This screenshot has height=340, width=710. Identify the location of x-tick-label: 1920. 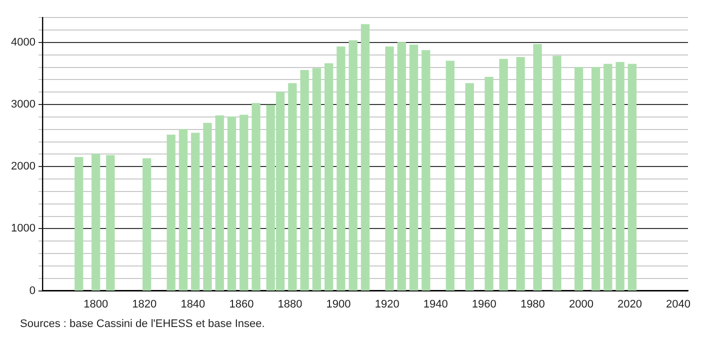
(387, 304).